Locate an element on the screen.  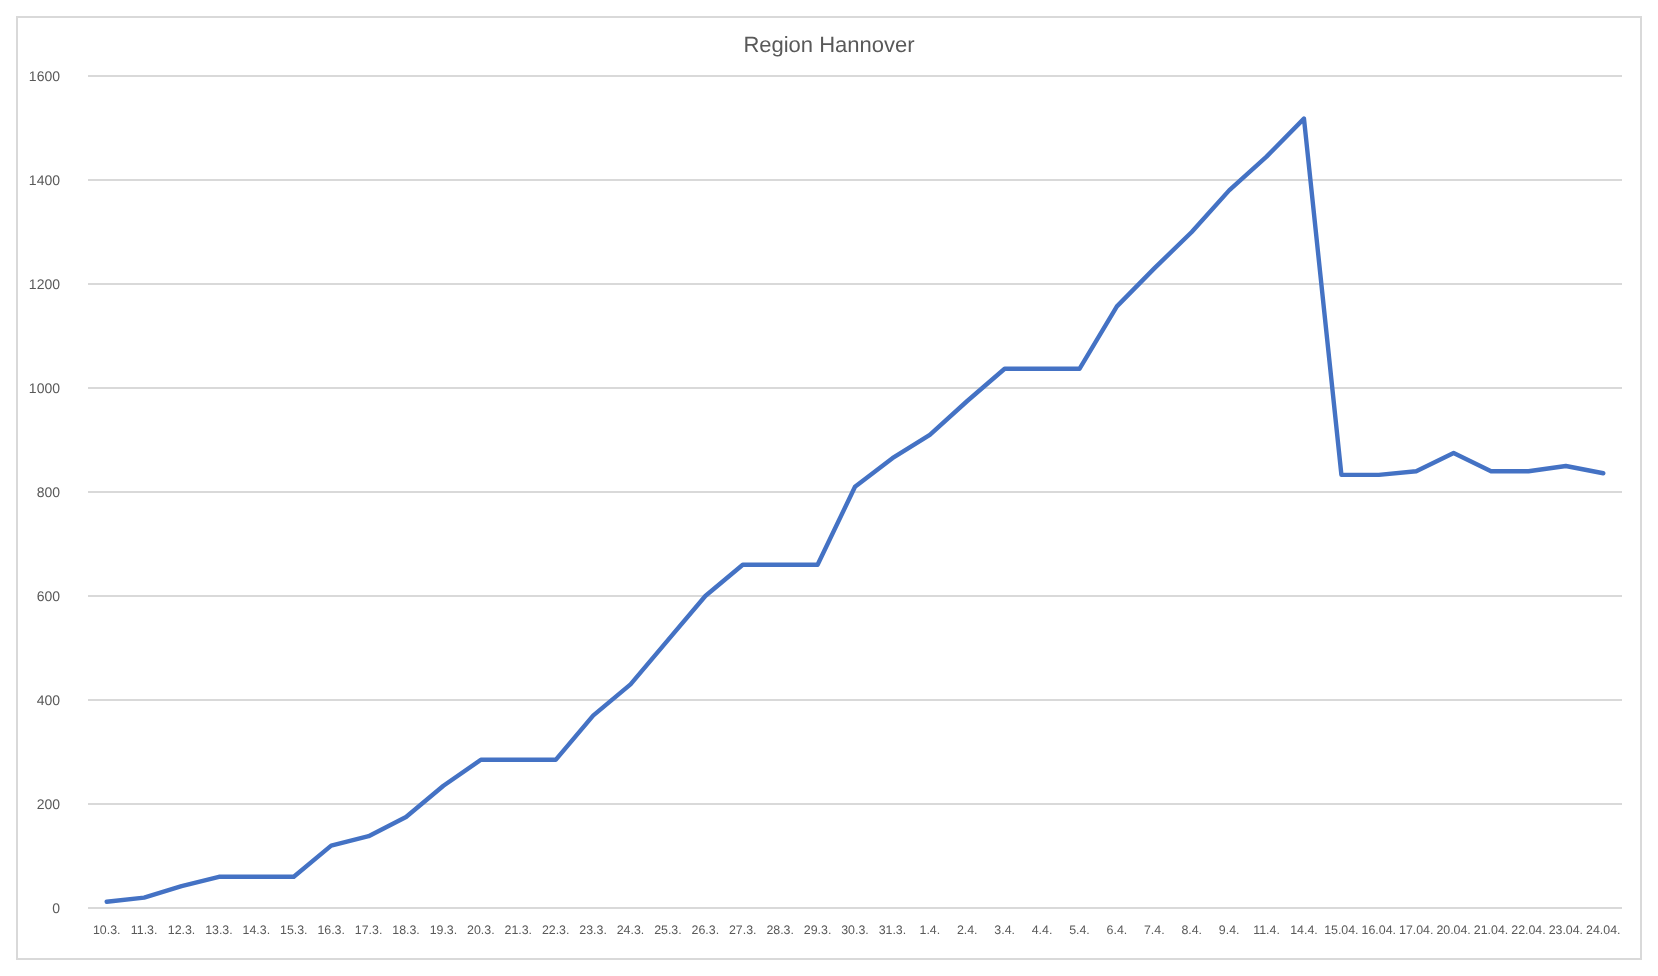
chart-title: Region Hannover is located at coordinates (829, 46).